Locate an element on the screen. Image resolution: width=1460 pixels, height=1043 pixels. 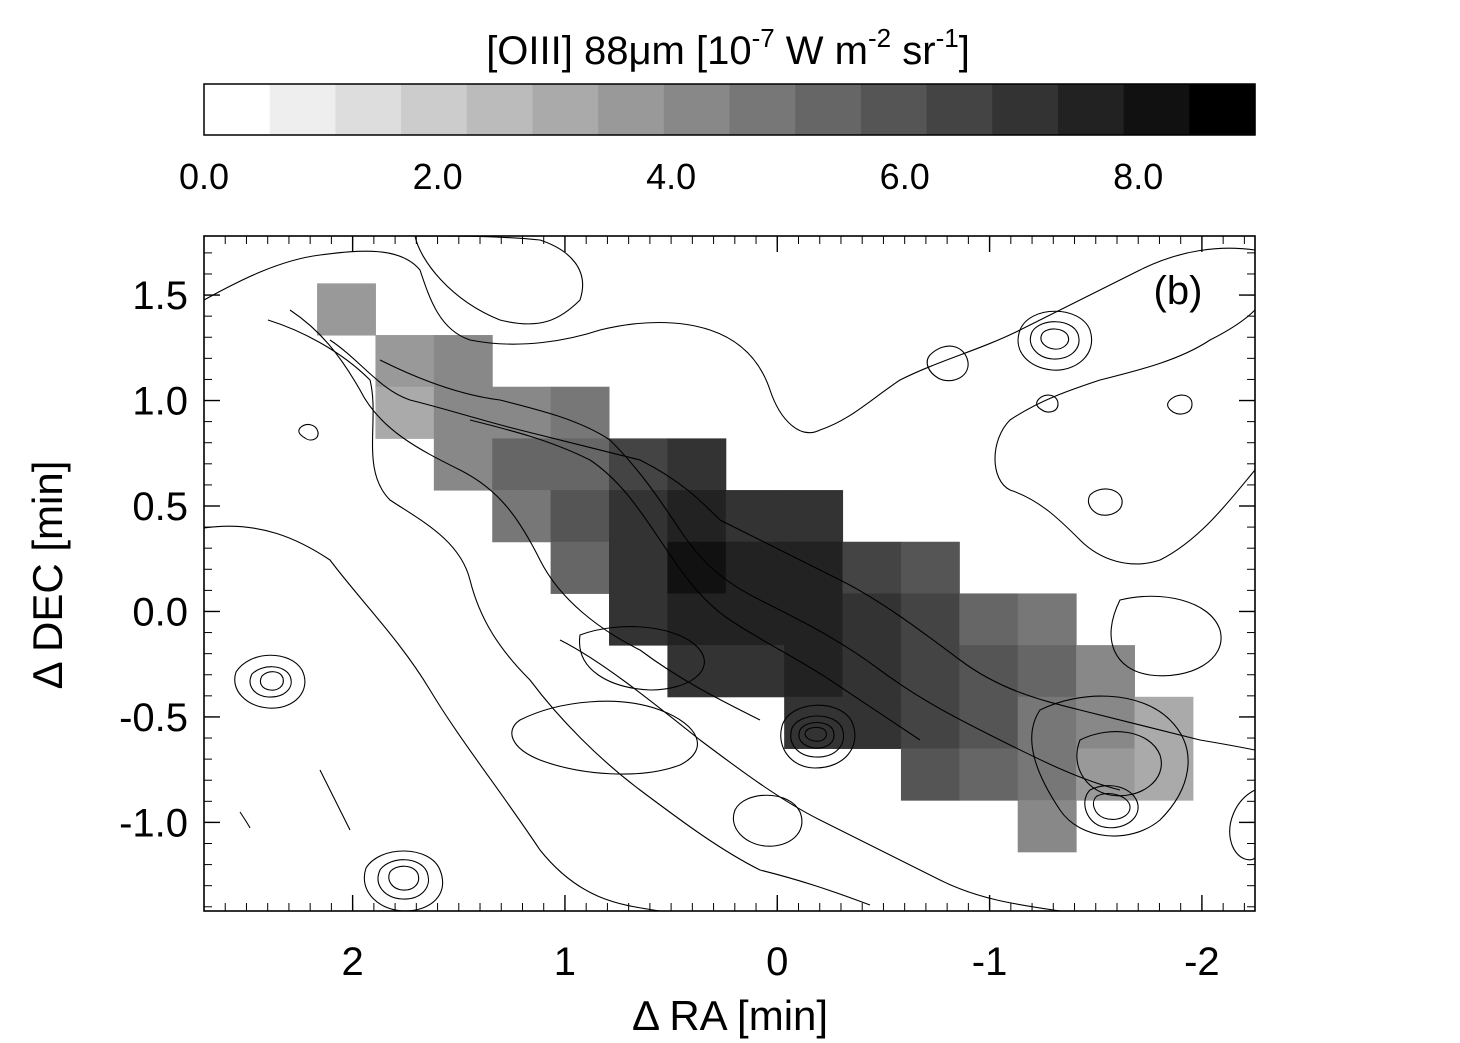
contour-source-upper-right-a is located at coordinates (1055, 340).